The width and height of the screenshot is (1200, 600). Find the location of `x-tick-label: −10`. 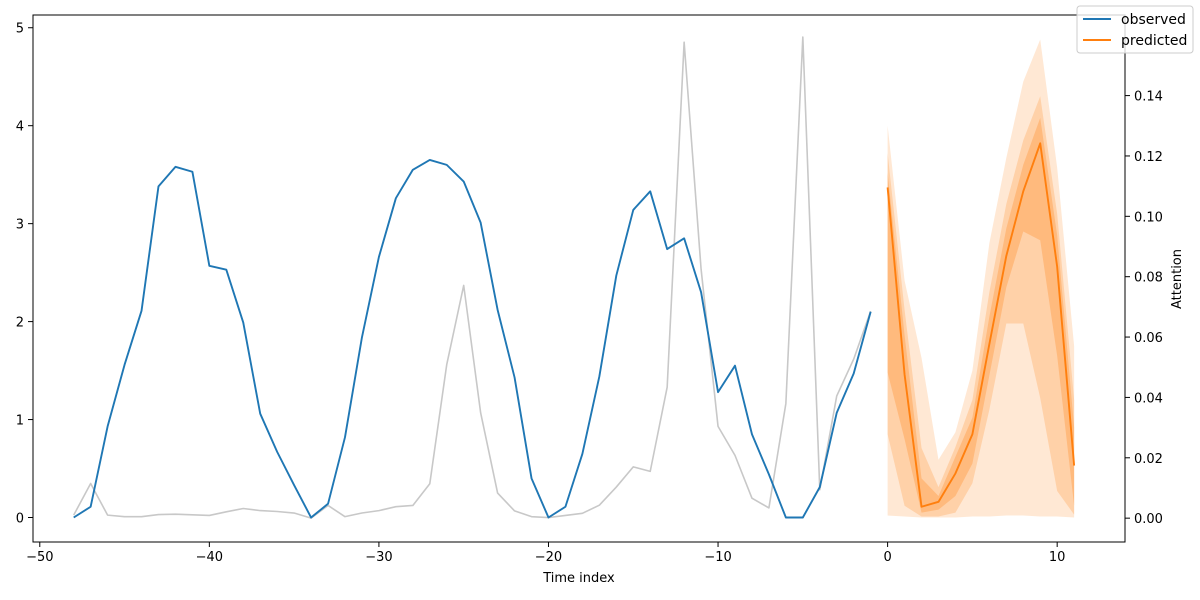

x-tick-label: −10 is located at coordinates (717, 557).